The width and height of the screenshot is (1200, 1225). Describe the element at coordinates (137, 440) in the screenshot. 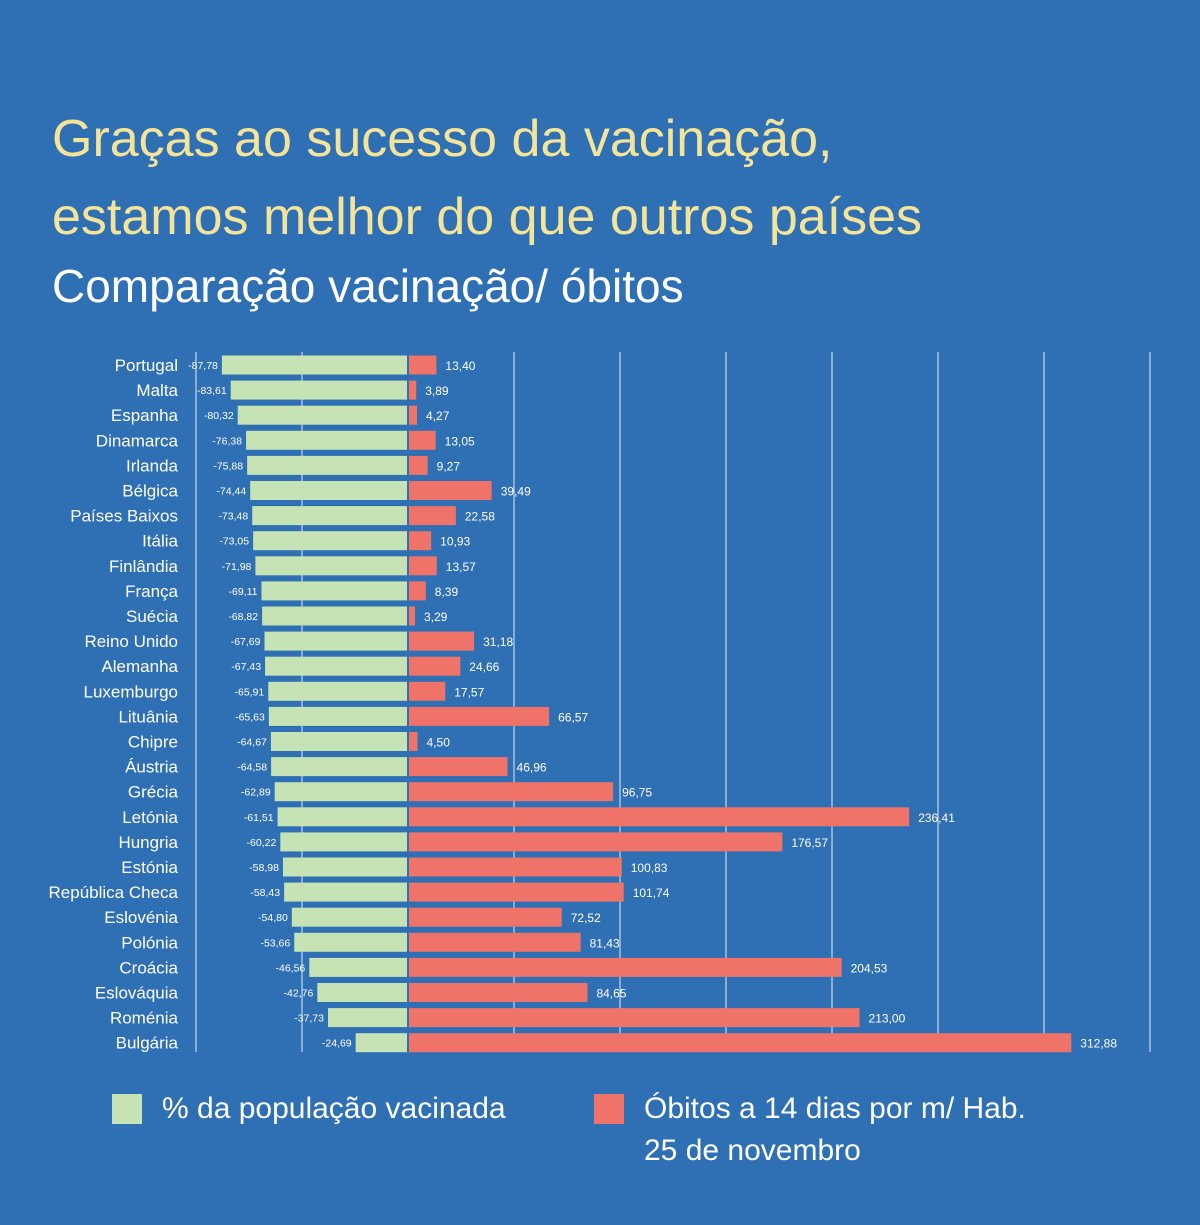

I see `category-label-dinamarca: Dinamarca` at that location.